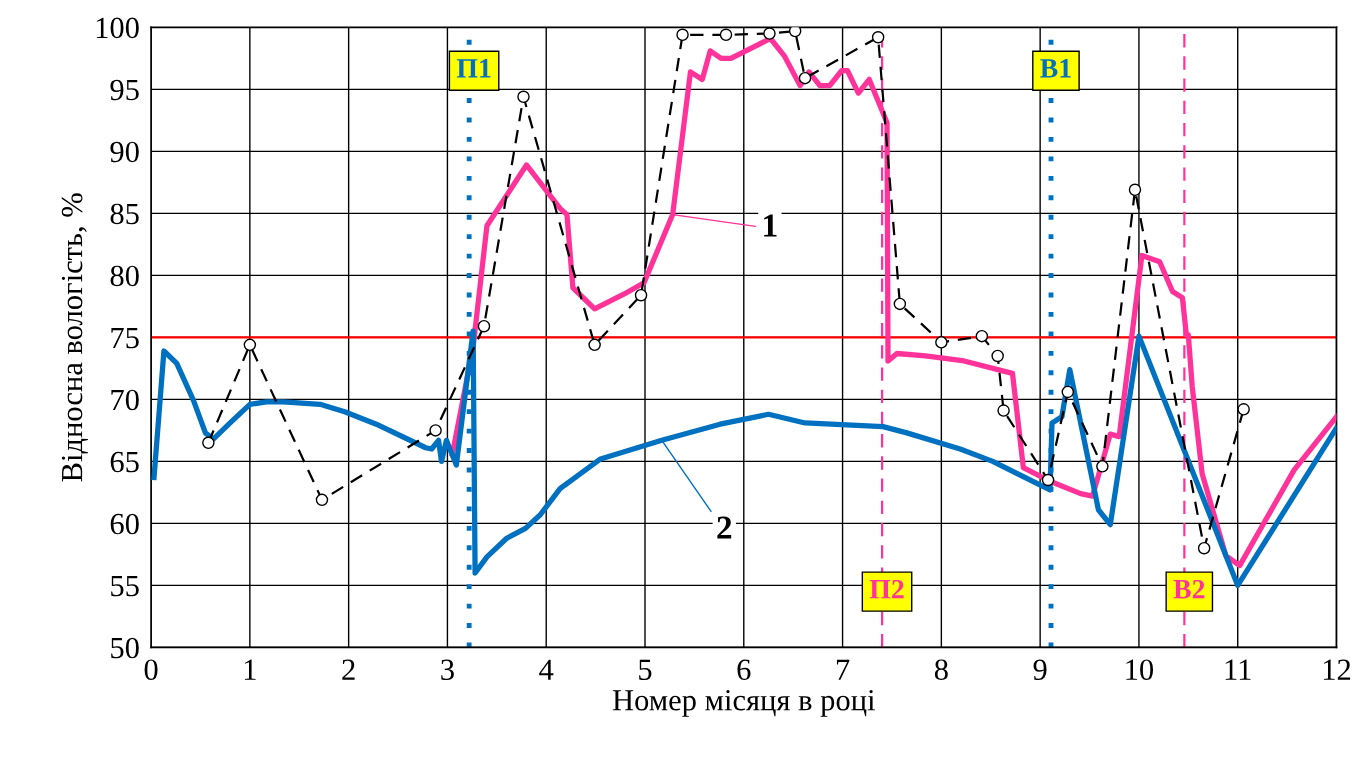 Image resolution: width=1361 pixels, height=759 pixels. Describe the element at coordinates (124, 276) in the screenshot. I see `y-tick-label: 80` at that location.